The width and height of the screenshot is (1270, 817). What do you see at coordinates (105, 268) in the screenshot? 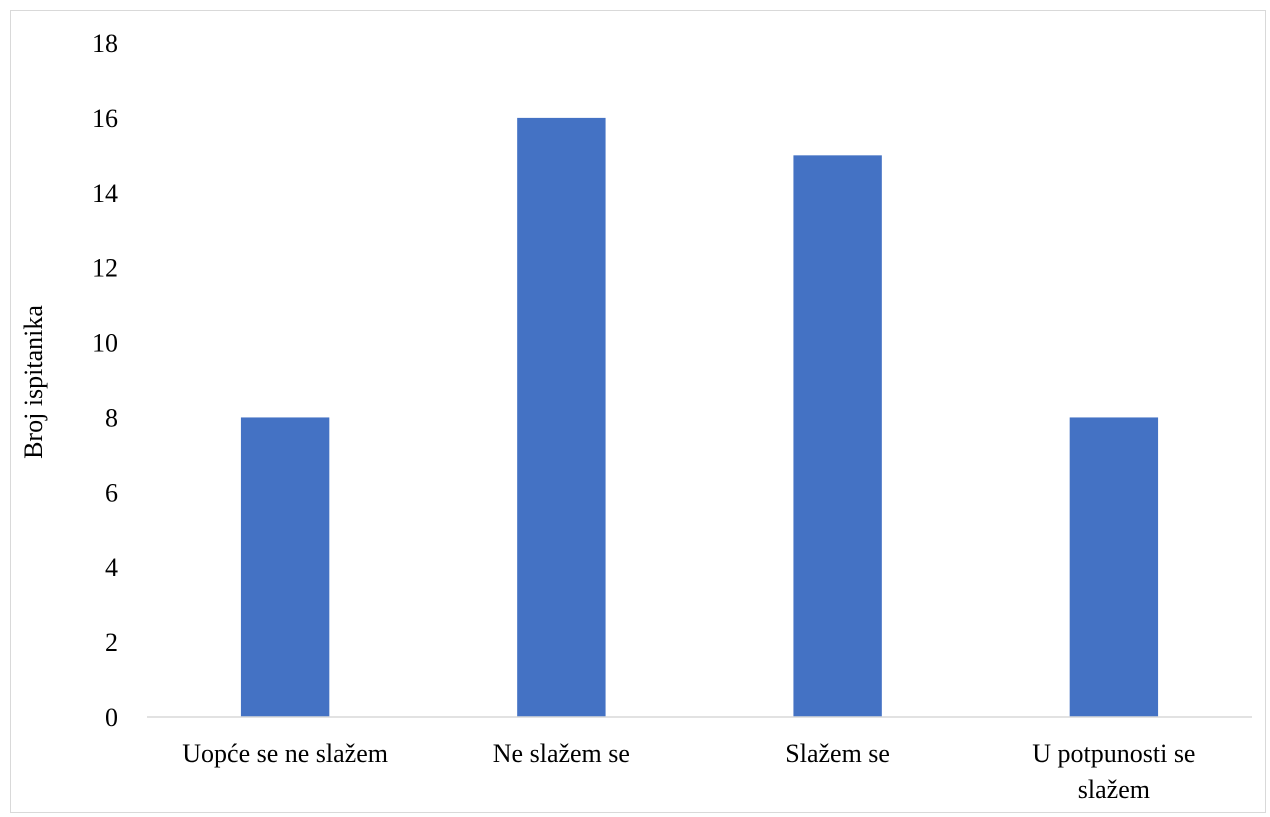
I see `y-tick-label: 12` at bounding box center [105, 268].